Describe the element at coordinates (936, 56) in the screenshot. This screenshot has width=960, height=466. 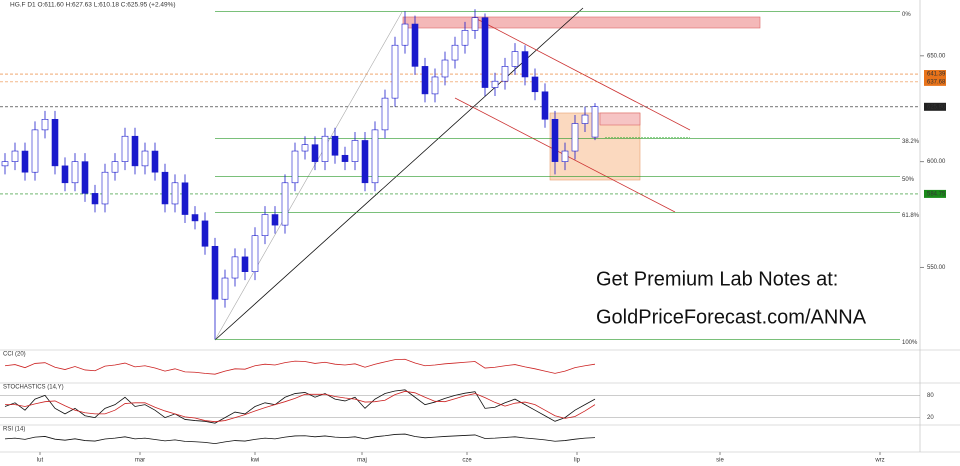
I see `y-tick-label: 650.00` at that location.